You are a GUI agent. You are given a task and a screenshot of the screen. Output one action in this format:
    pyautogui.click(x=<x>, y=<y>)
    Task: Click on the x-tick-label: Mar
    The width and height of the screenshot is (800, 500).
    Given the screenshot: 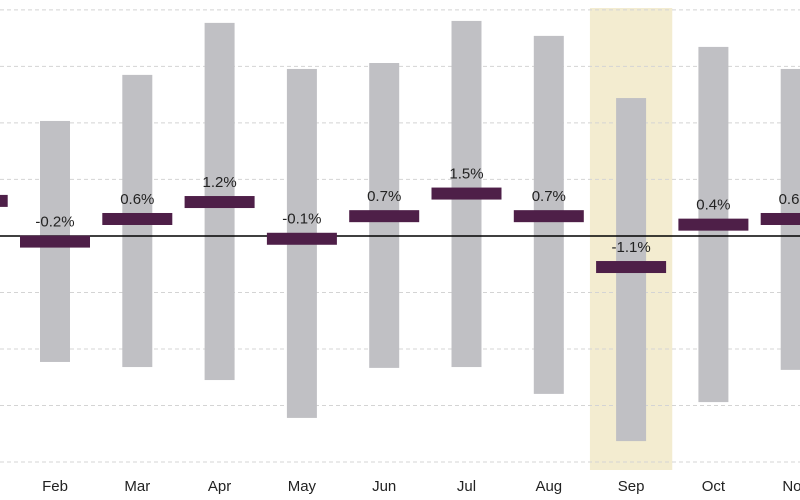 What is the action you would take?
    pyautogui.click(x=137, y=486)
    